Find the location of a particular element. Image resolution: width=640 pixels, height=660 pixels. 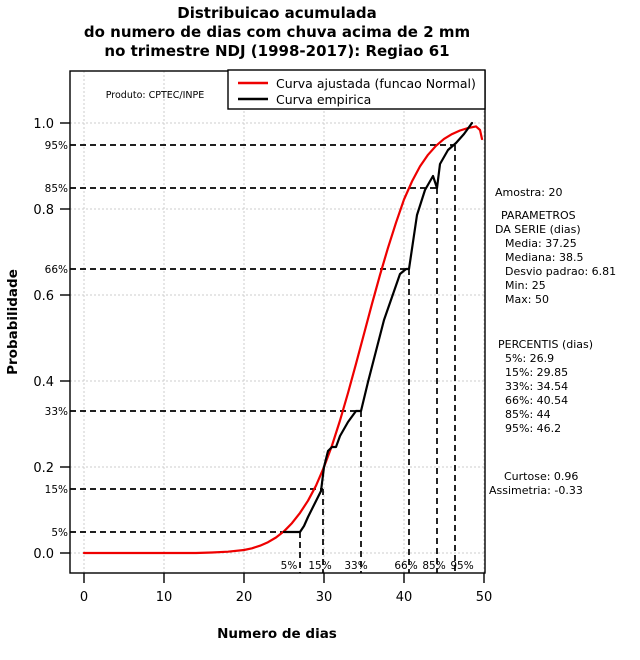

xtick-label-10: 10 is located at coordinates (164, 597).